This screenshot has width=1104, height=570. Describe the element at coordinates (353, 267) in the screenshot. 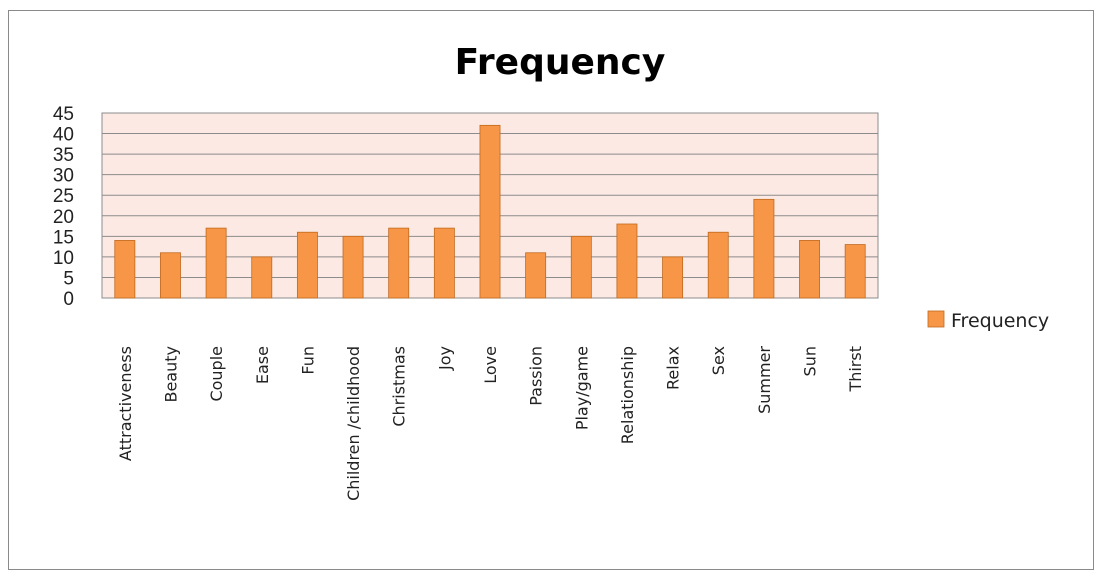

I see `bar-children-childhood` at that location.